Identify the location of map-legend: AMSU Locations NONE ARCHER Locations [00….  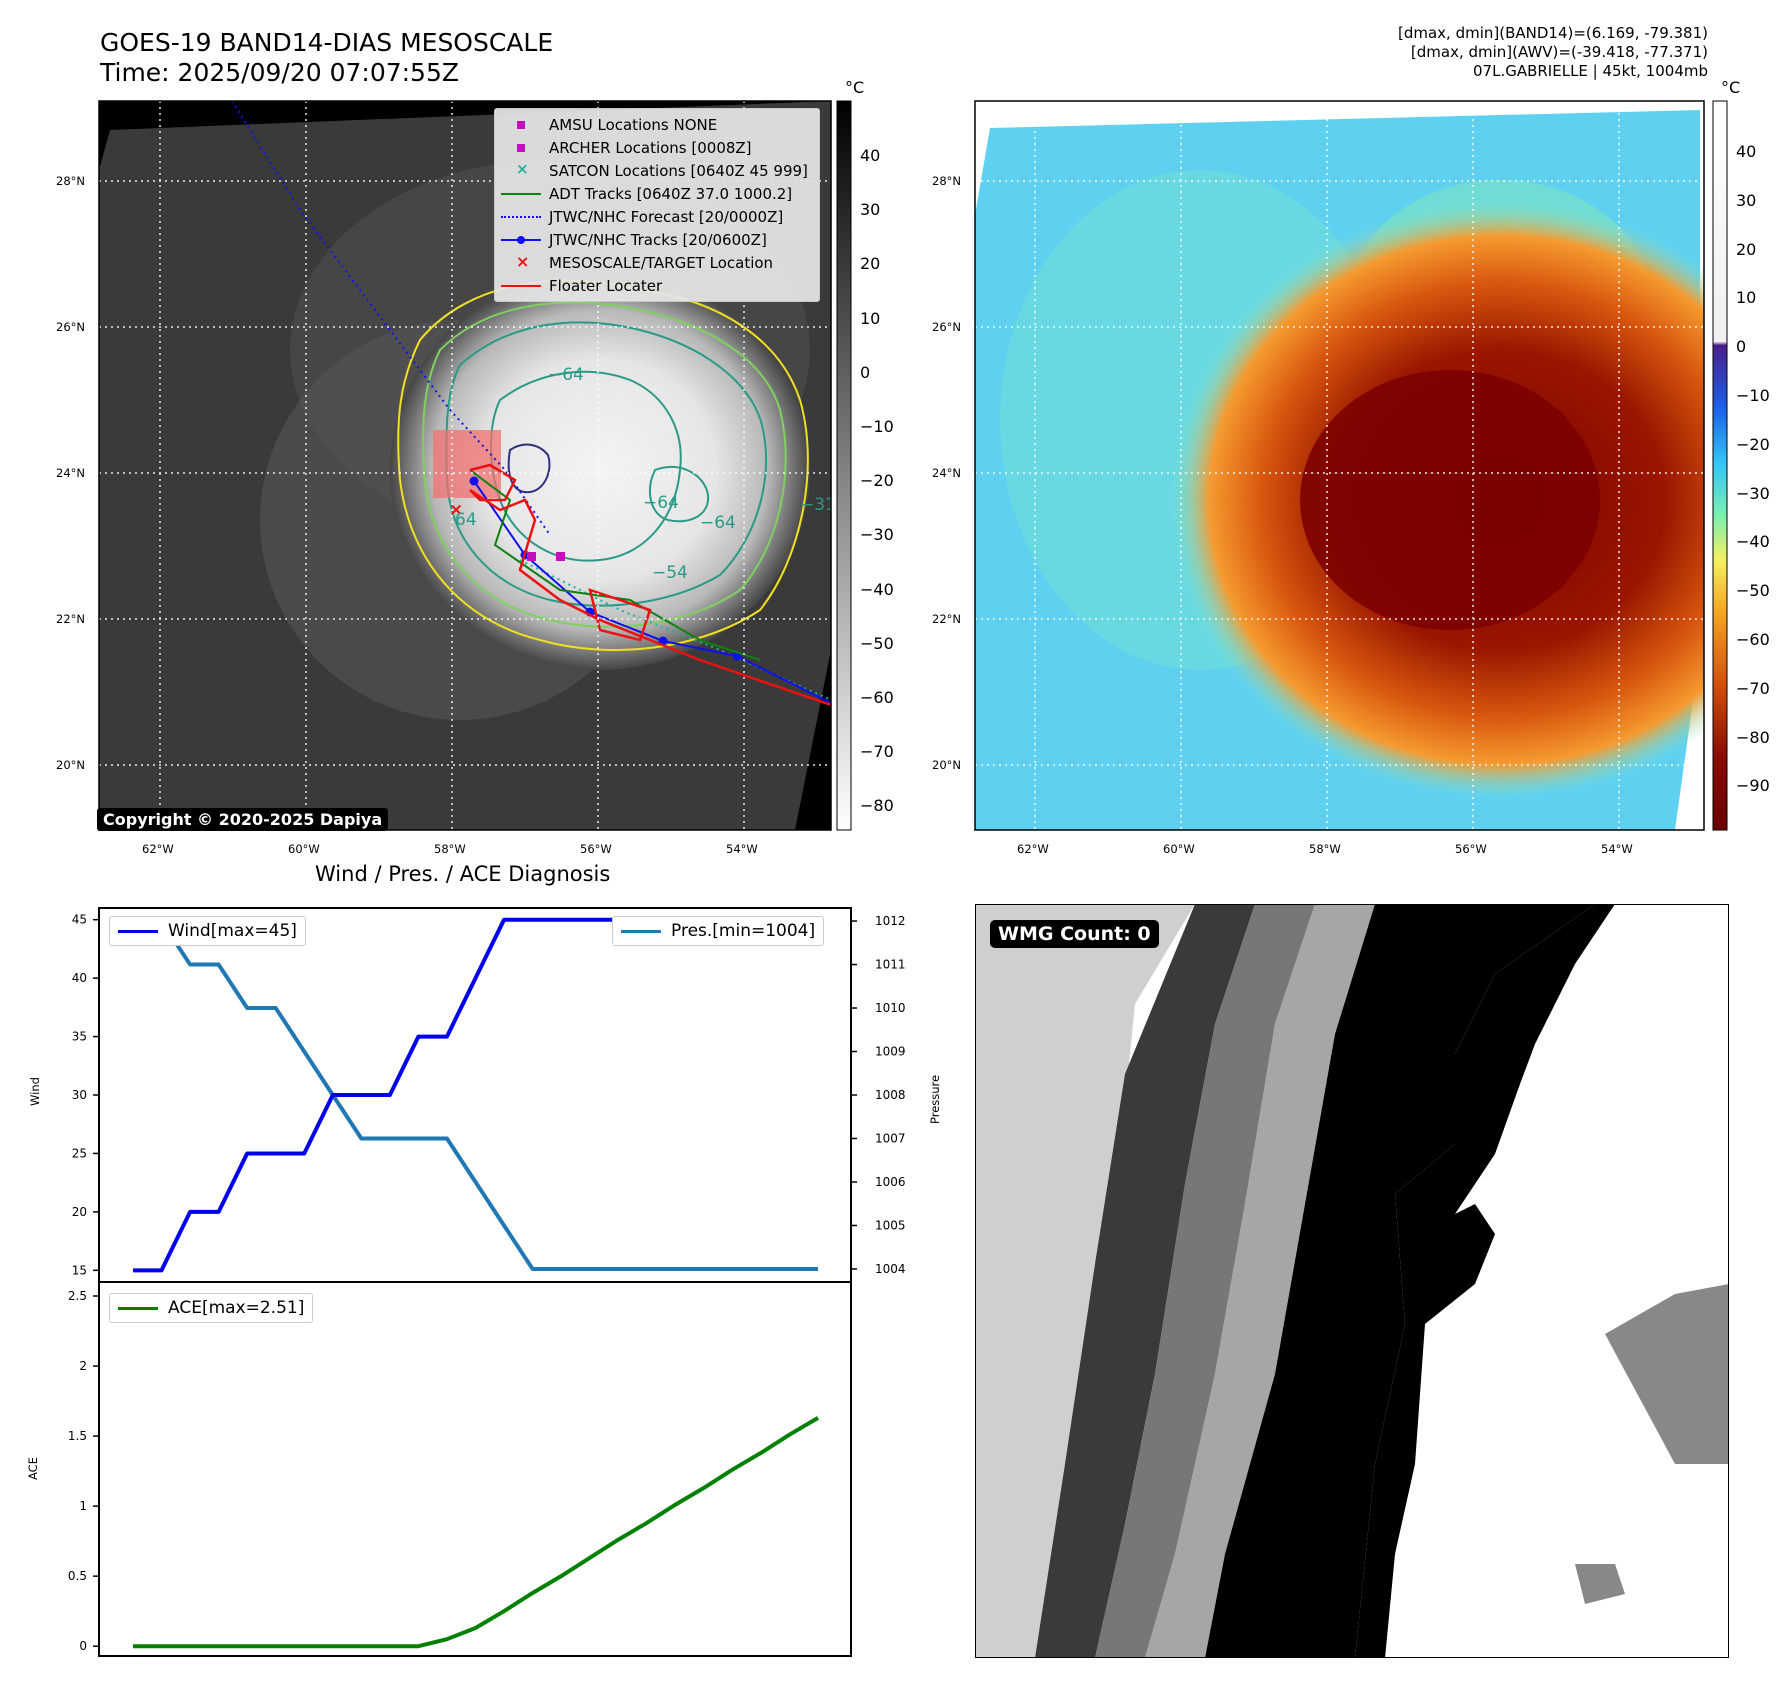
(657, 205).